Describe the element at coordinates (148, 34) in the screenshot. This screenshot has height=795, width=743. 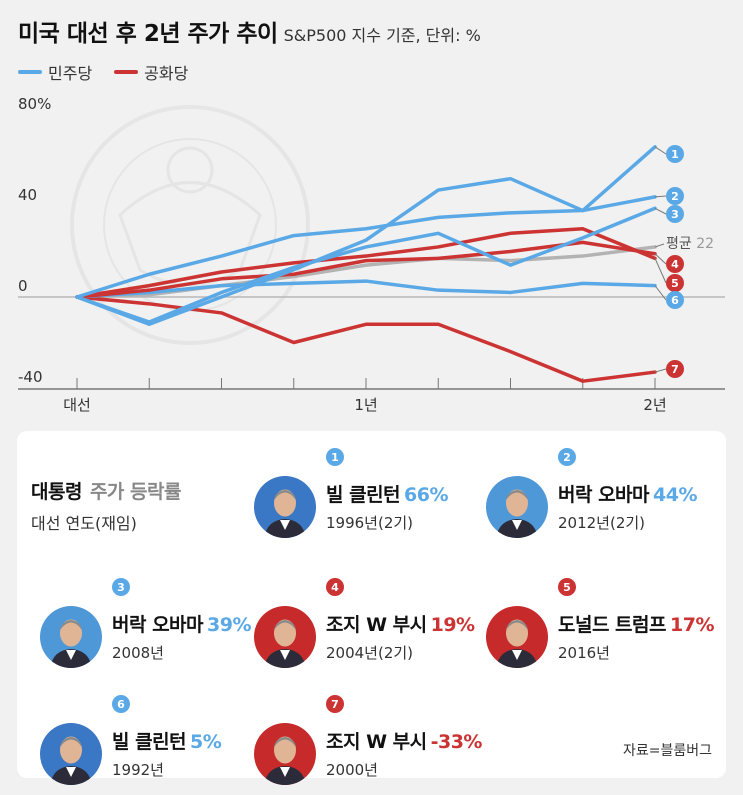
I see `chart-title: 미국 대선 후 2년 주가 추이` at that location.